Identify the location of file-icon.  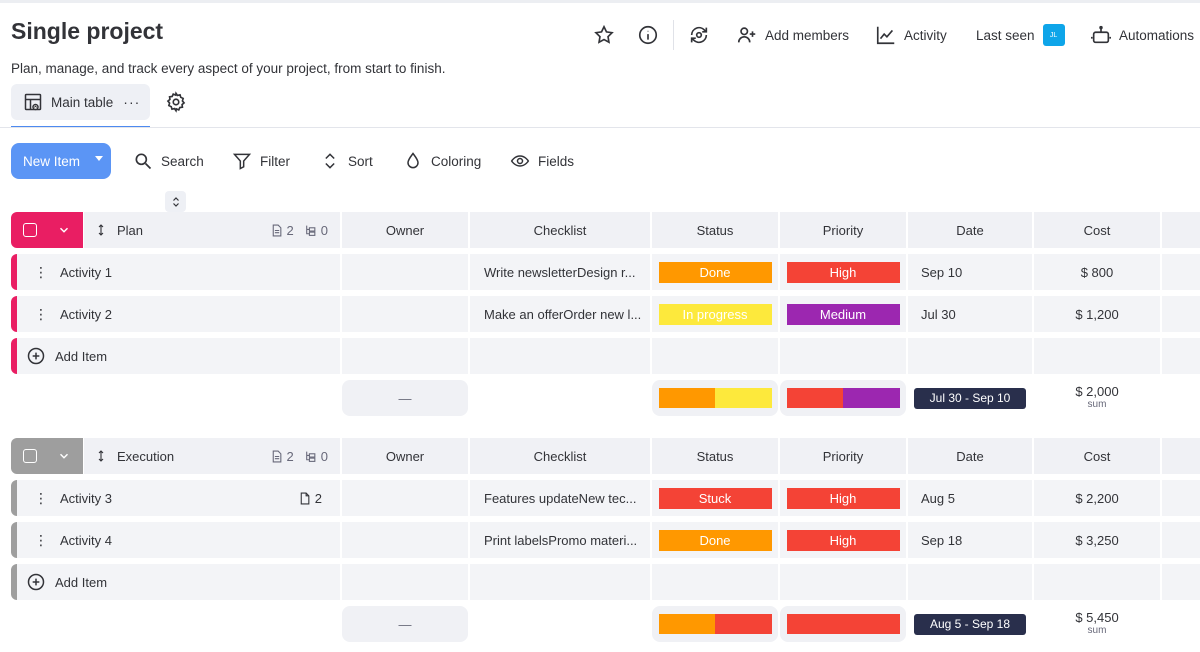
(305, 498).